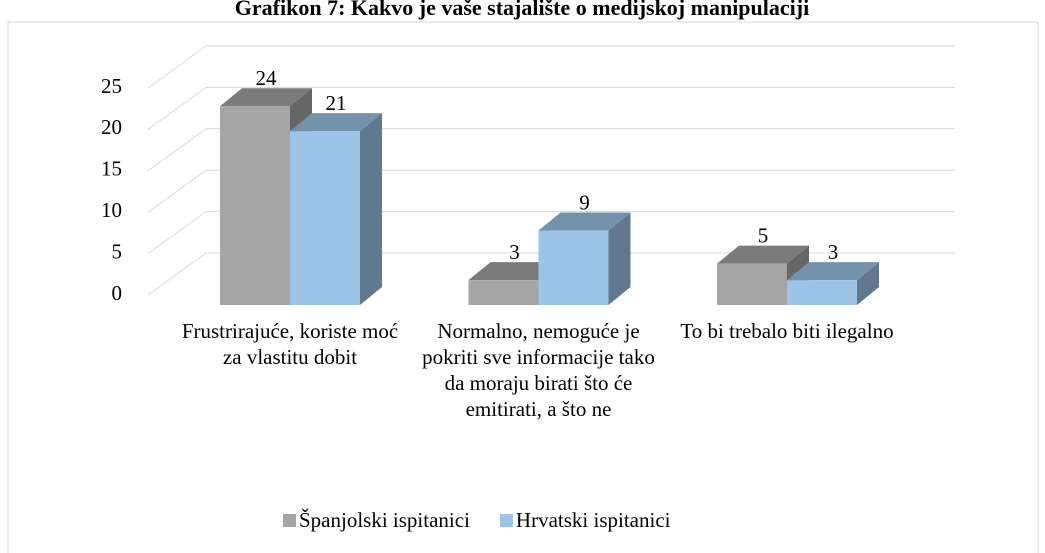 This screenshot has width=1045, height=553. I want to click on data-label: 9, so click(584, 202).